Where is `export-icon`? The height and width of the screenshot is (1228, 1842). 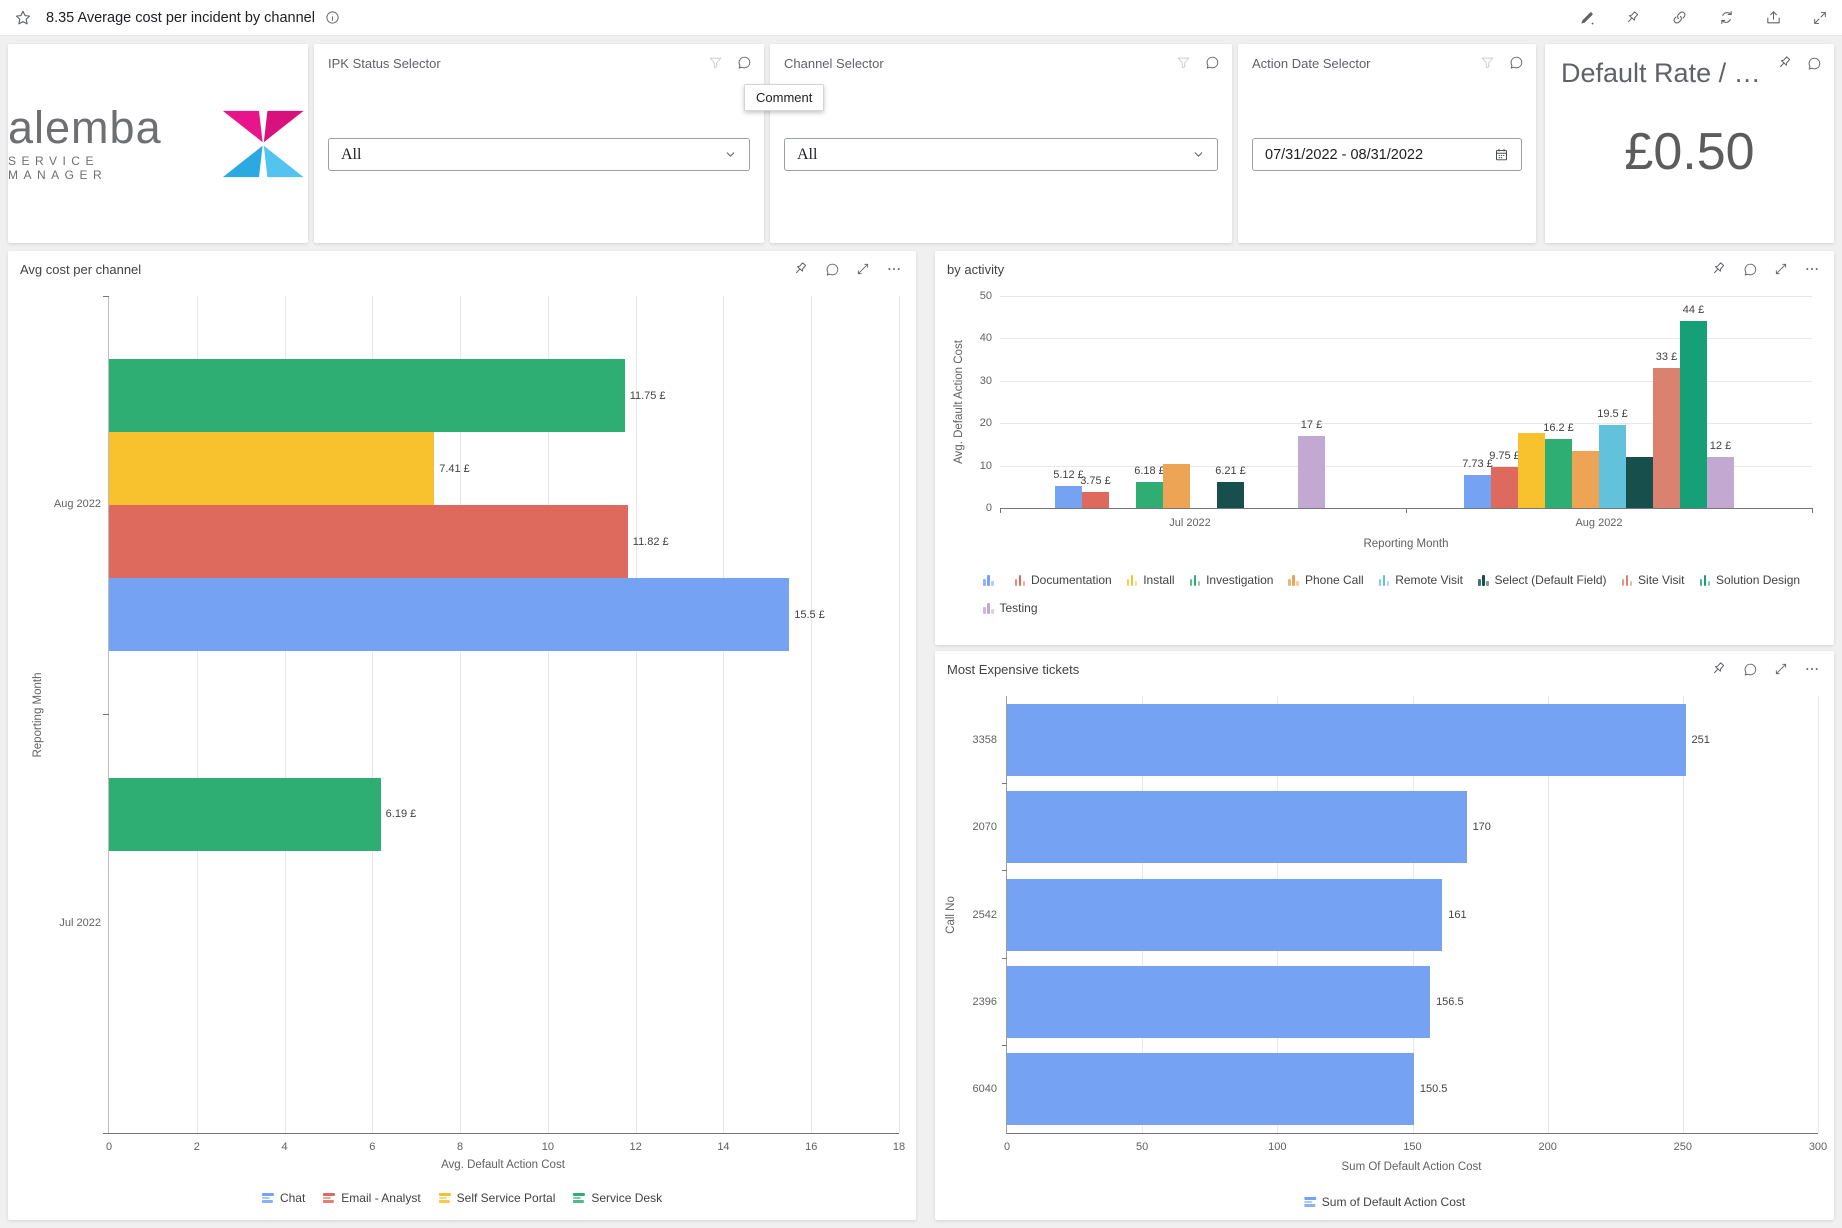 export-icon is located at coordinates (1773, 17).